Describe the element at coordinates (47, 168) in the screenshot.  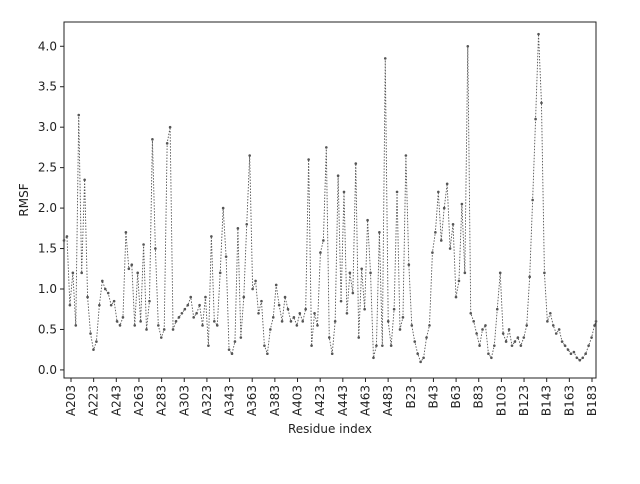
I see `y-tick-label: 2.5` at that location.